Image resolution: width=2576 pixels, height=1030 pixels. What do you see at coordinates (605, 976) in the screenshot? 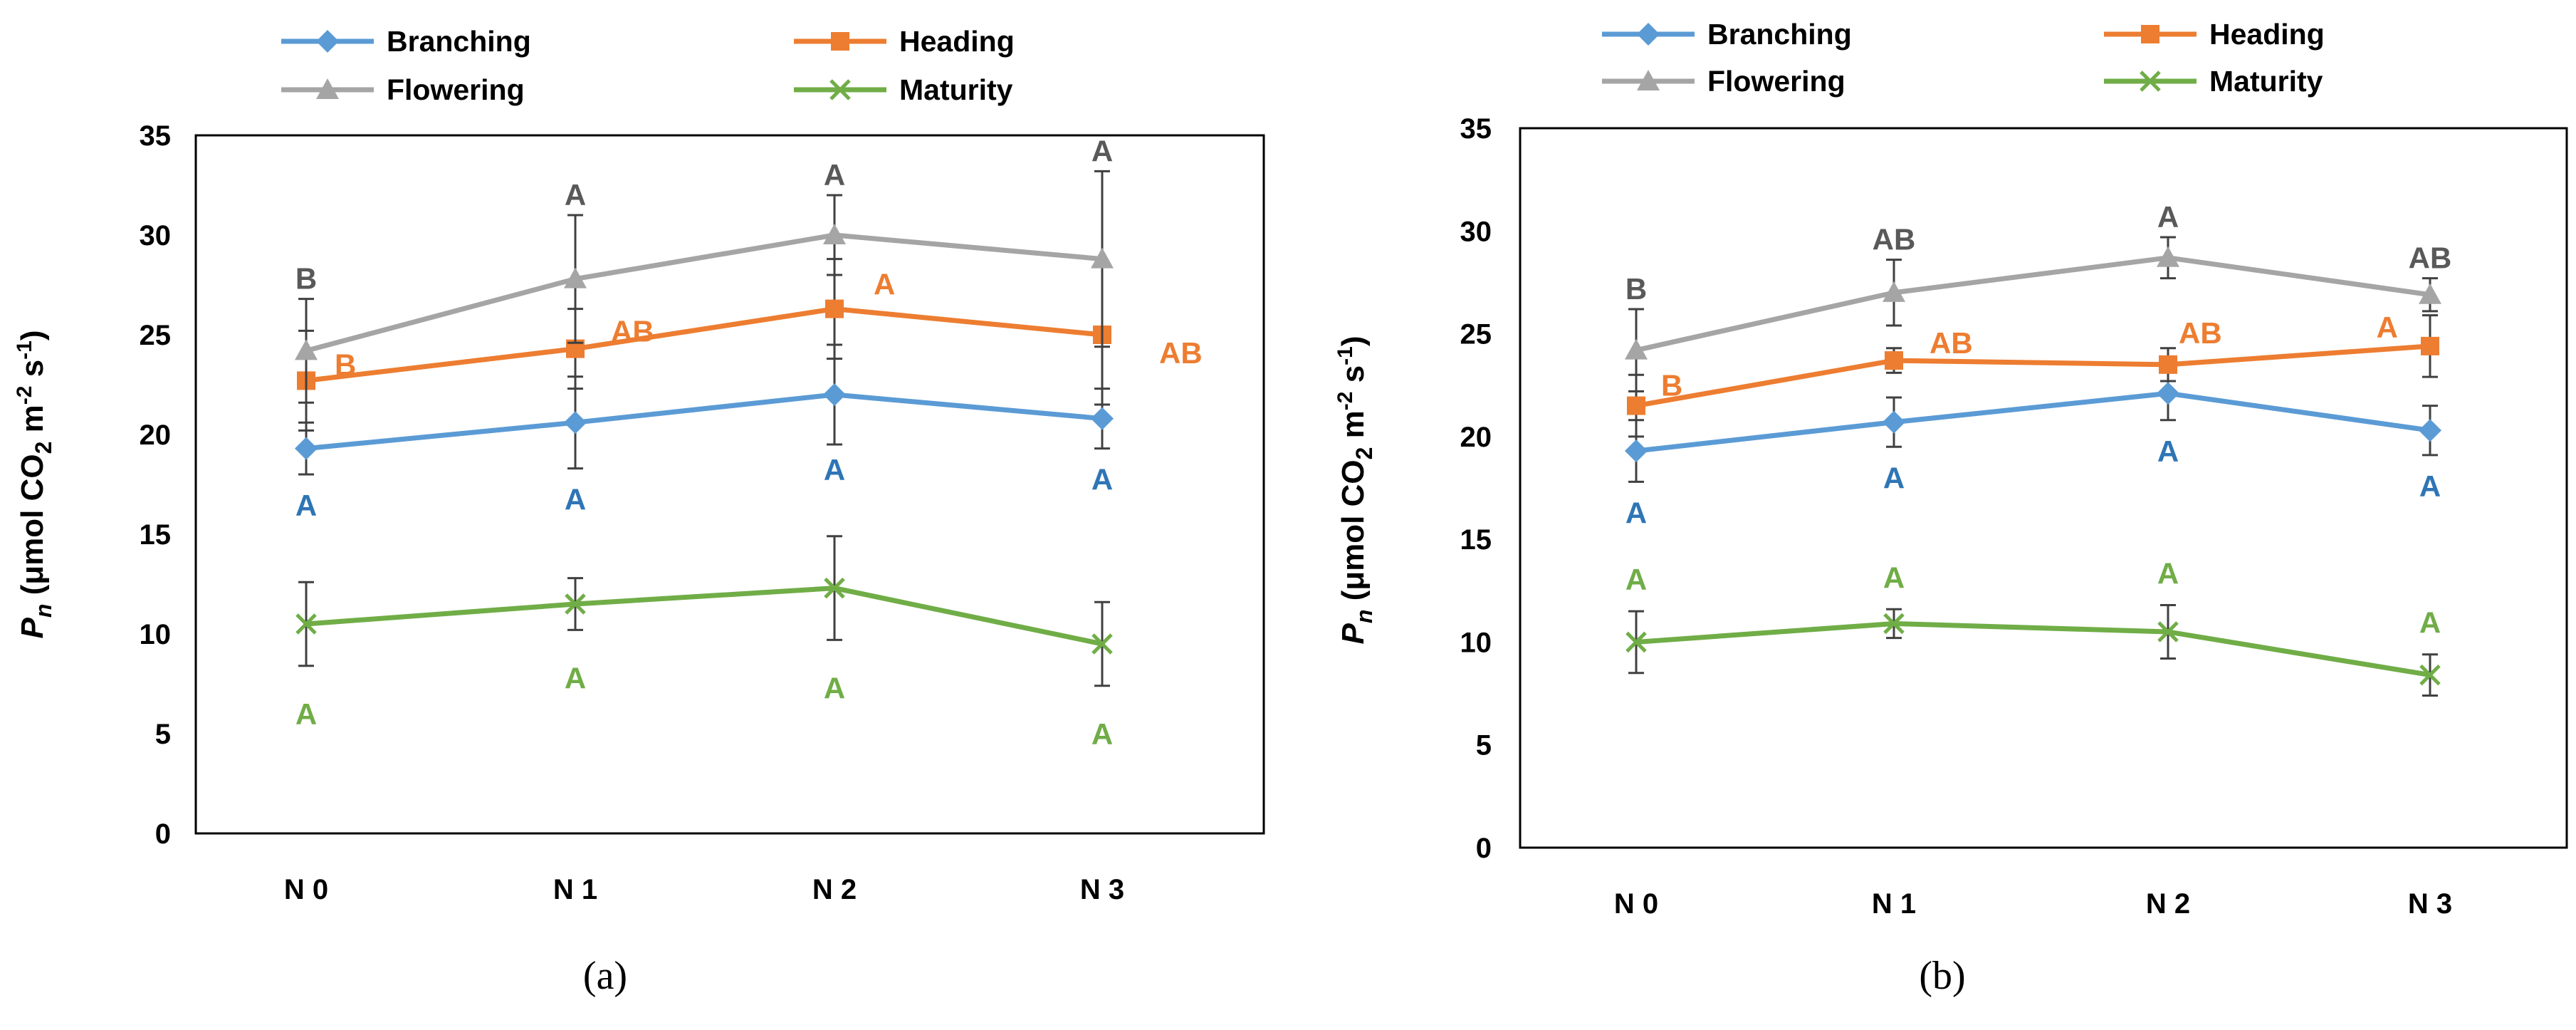
I see `panel-caption: (a)` at bounding box center [605, 976].